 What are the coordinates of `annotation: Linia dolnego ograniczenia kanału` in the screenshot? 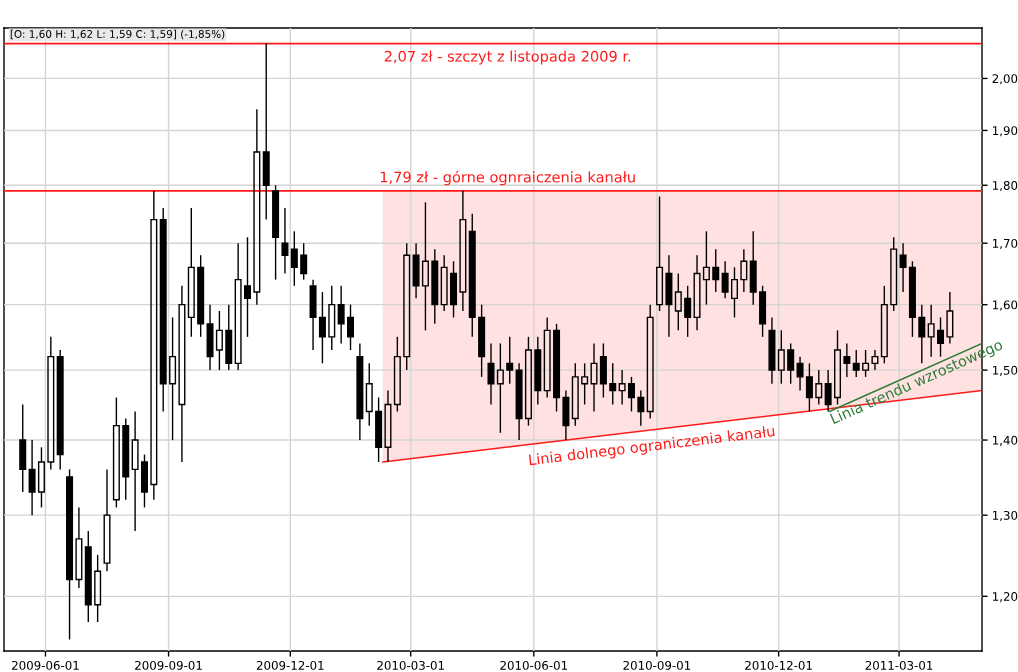 It's located at (651, 447).